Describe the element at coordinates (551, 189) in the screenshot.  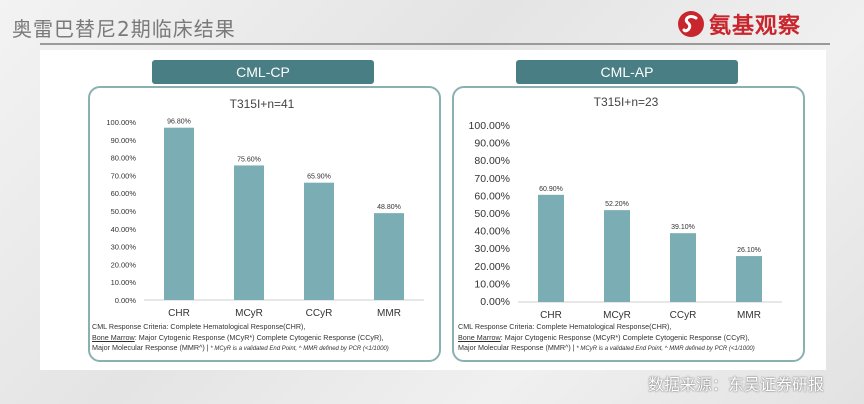
I see `data-label: 60.90%` at that location.